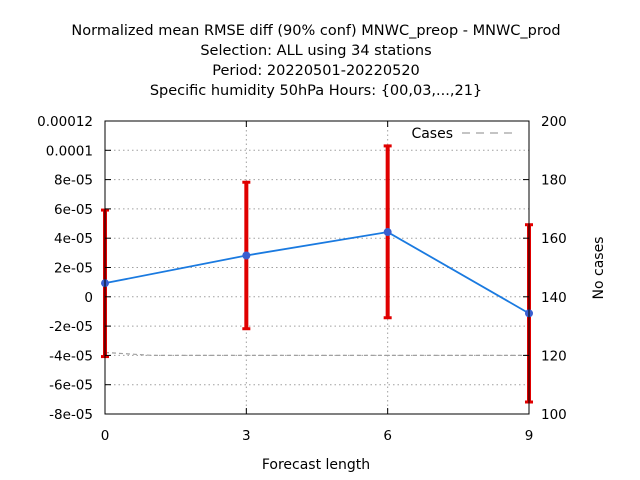  I want to click on y-tick-label: -8e-05, so click(71, 415).